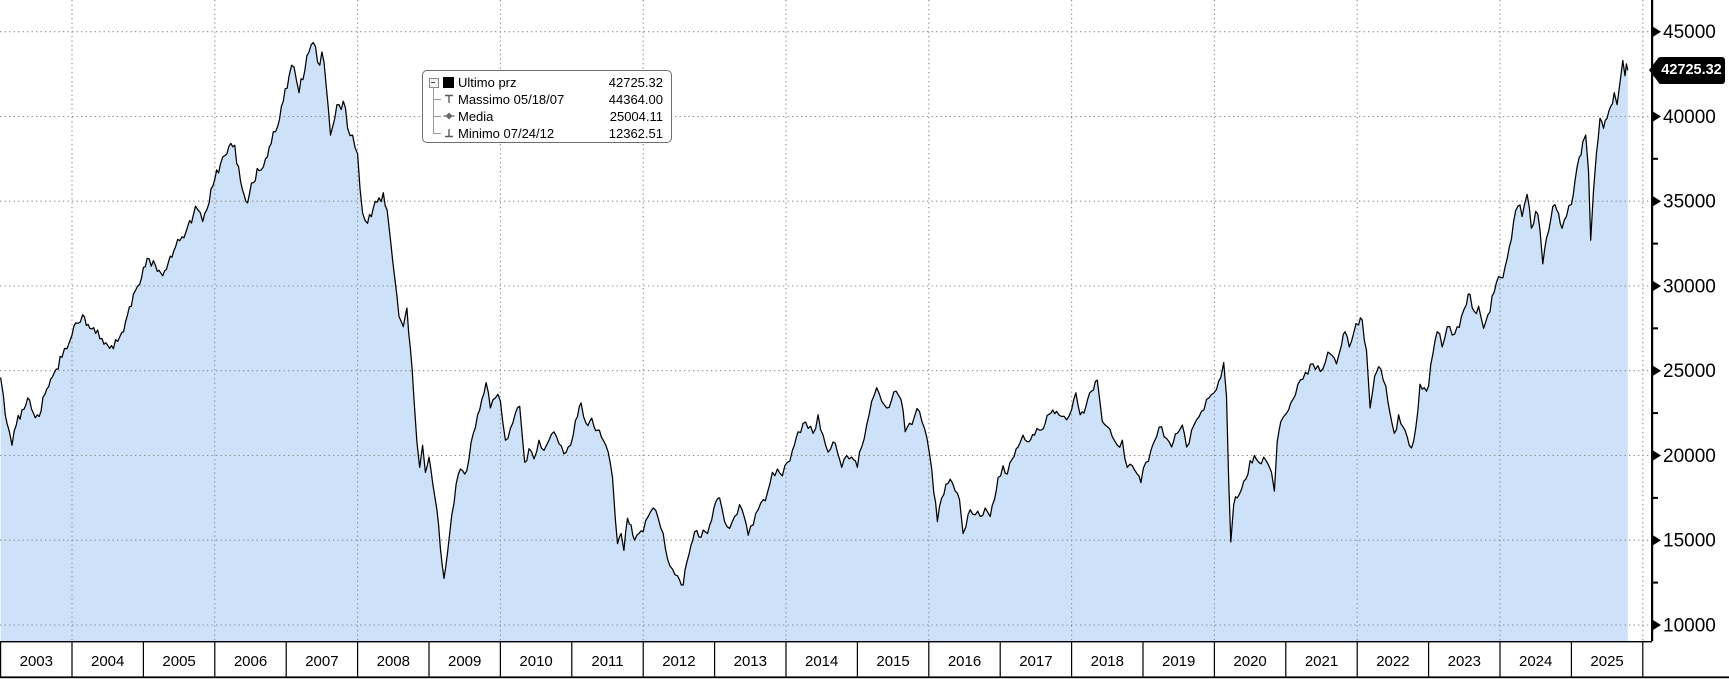  I want to click on last-price-tag: 42725.32, so click(1687, 70).